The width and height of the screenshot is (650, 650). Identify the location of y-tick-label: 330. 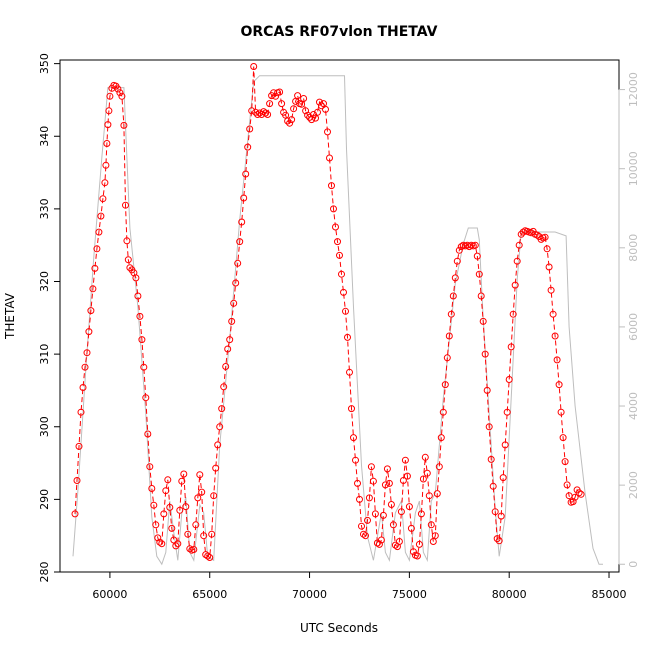
(44, 208).